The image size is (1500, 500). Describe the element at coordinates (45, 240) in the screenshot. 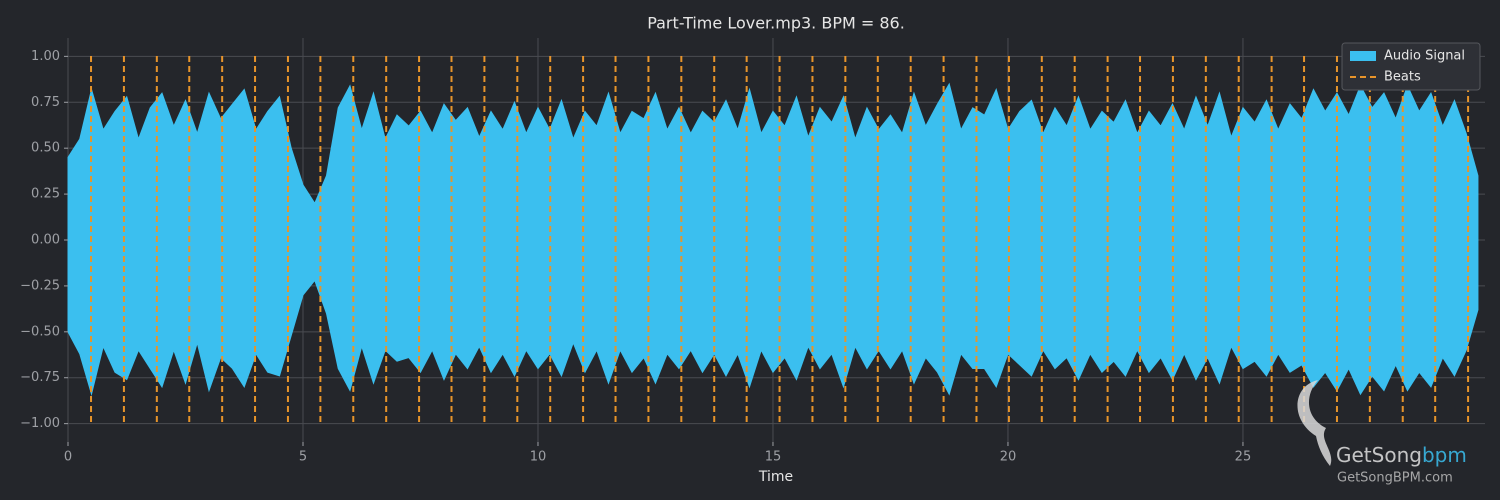

I see `y-tick-label: 0.00` at that location.